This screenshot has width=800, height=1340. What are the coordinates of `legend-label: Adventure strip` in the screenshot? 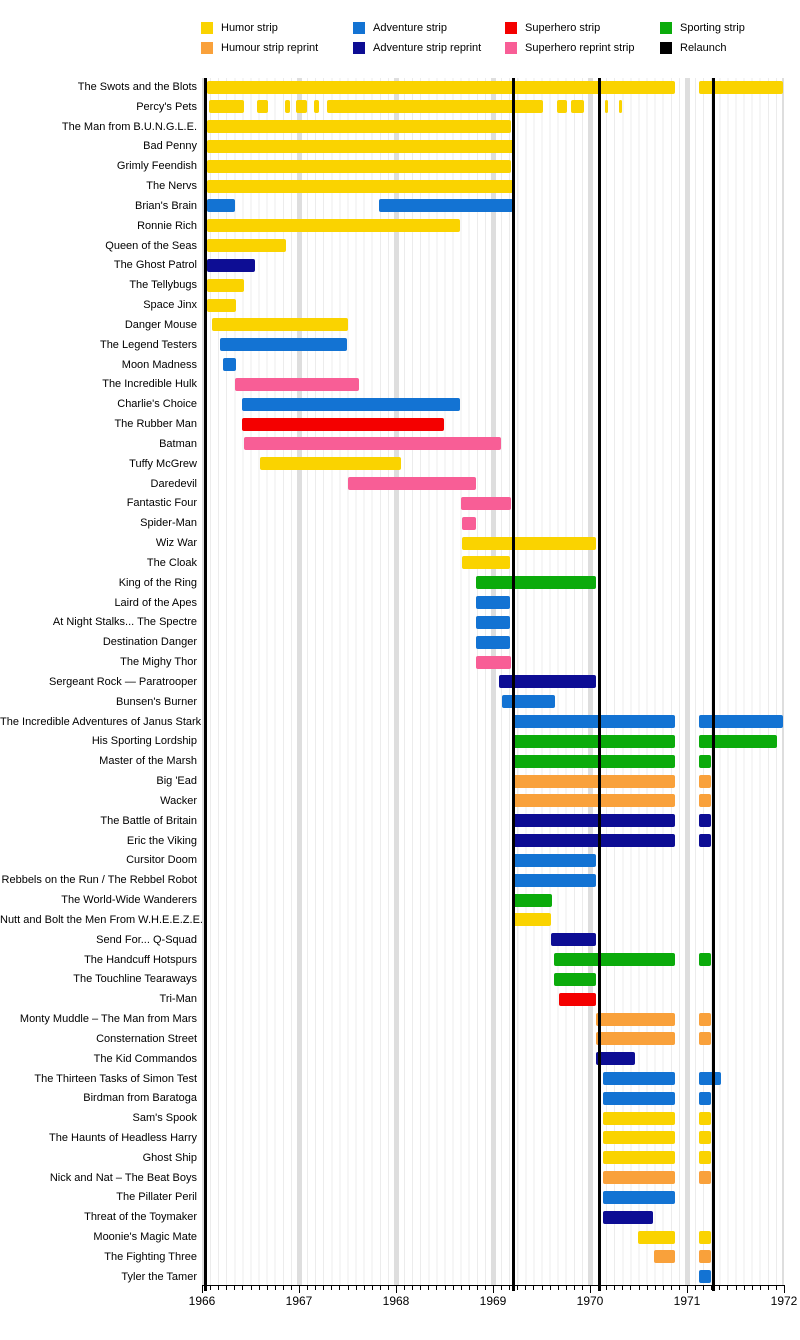 It's located at (410, 28).